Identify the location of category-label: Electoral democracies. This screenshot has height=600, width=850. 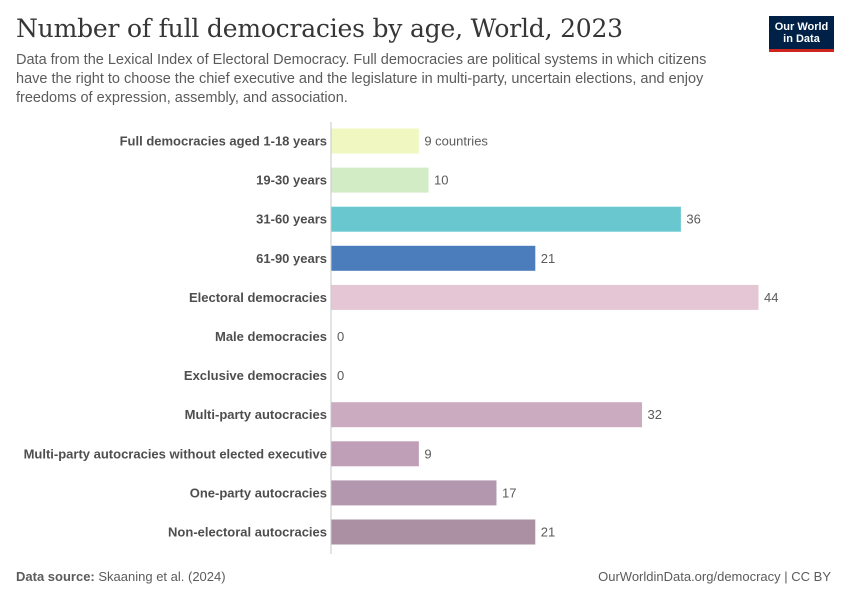
(258, 297).